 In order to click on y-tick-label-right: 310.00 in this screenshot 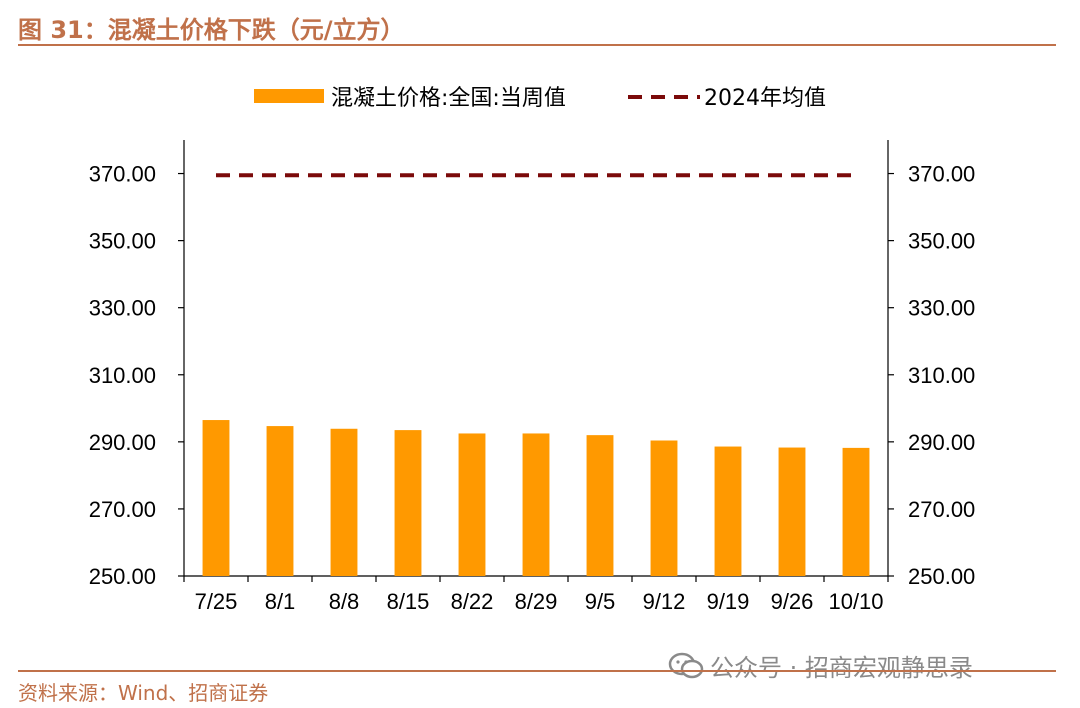, I will do `click(941, 375)`.